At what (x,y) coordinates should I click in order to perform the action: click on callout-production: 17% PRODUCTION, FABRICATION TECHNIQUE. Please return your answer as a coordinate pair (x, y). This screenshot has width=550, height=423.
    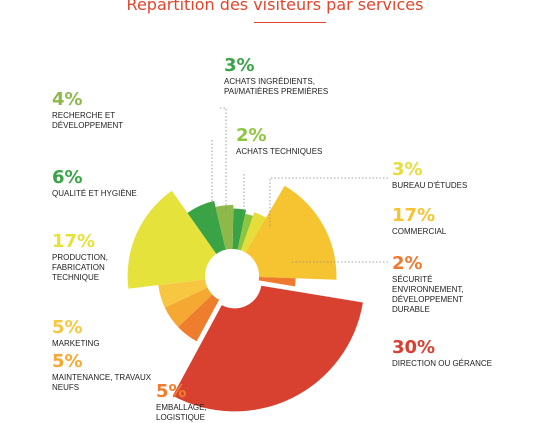
    Looking at the image, I should click on (97, 257).